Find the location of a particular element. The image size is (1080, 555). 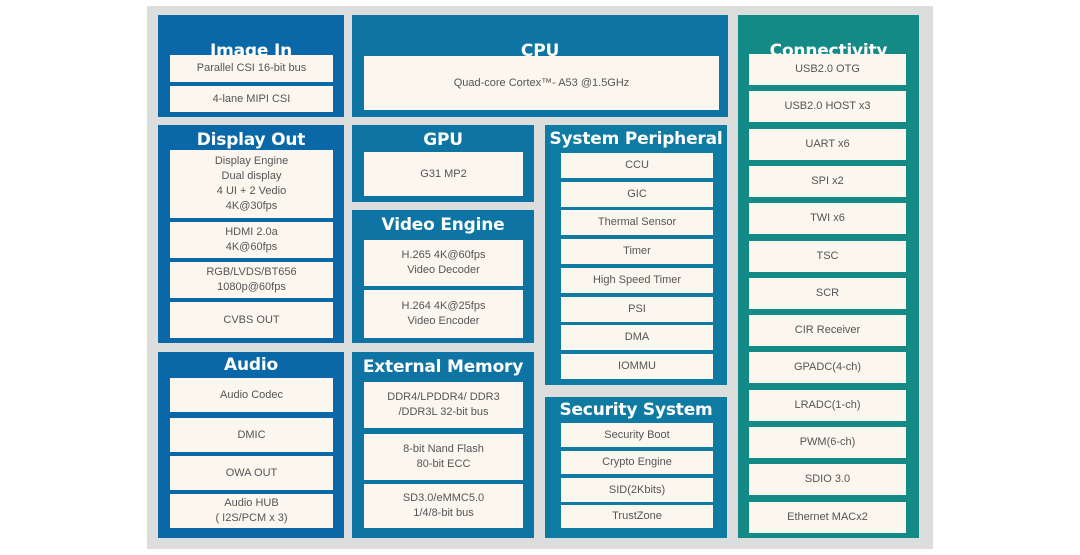

block-item: IOMMU is located at coordinates (637, 366).